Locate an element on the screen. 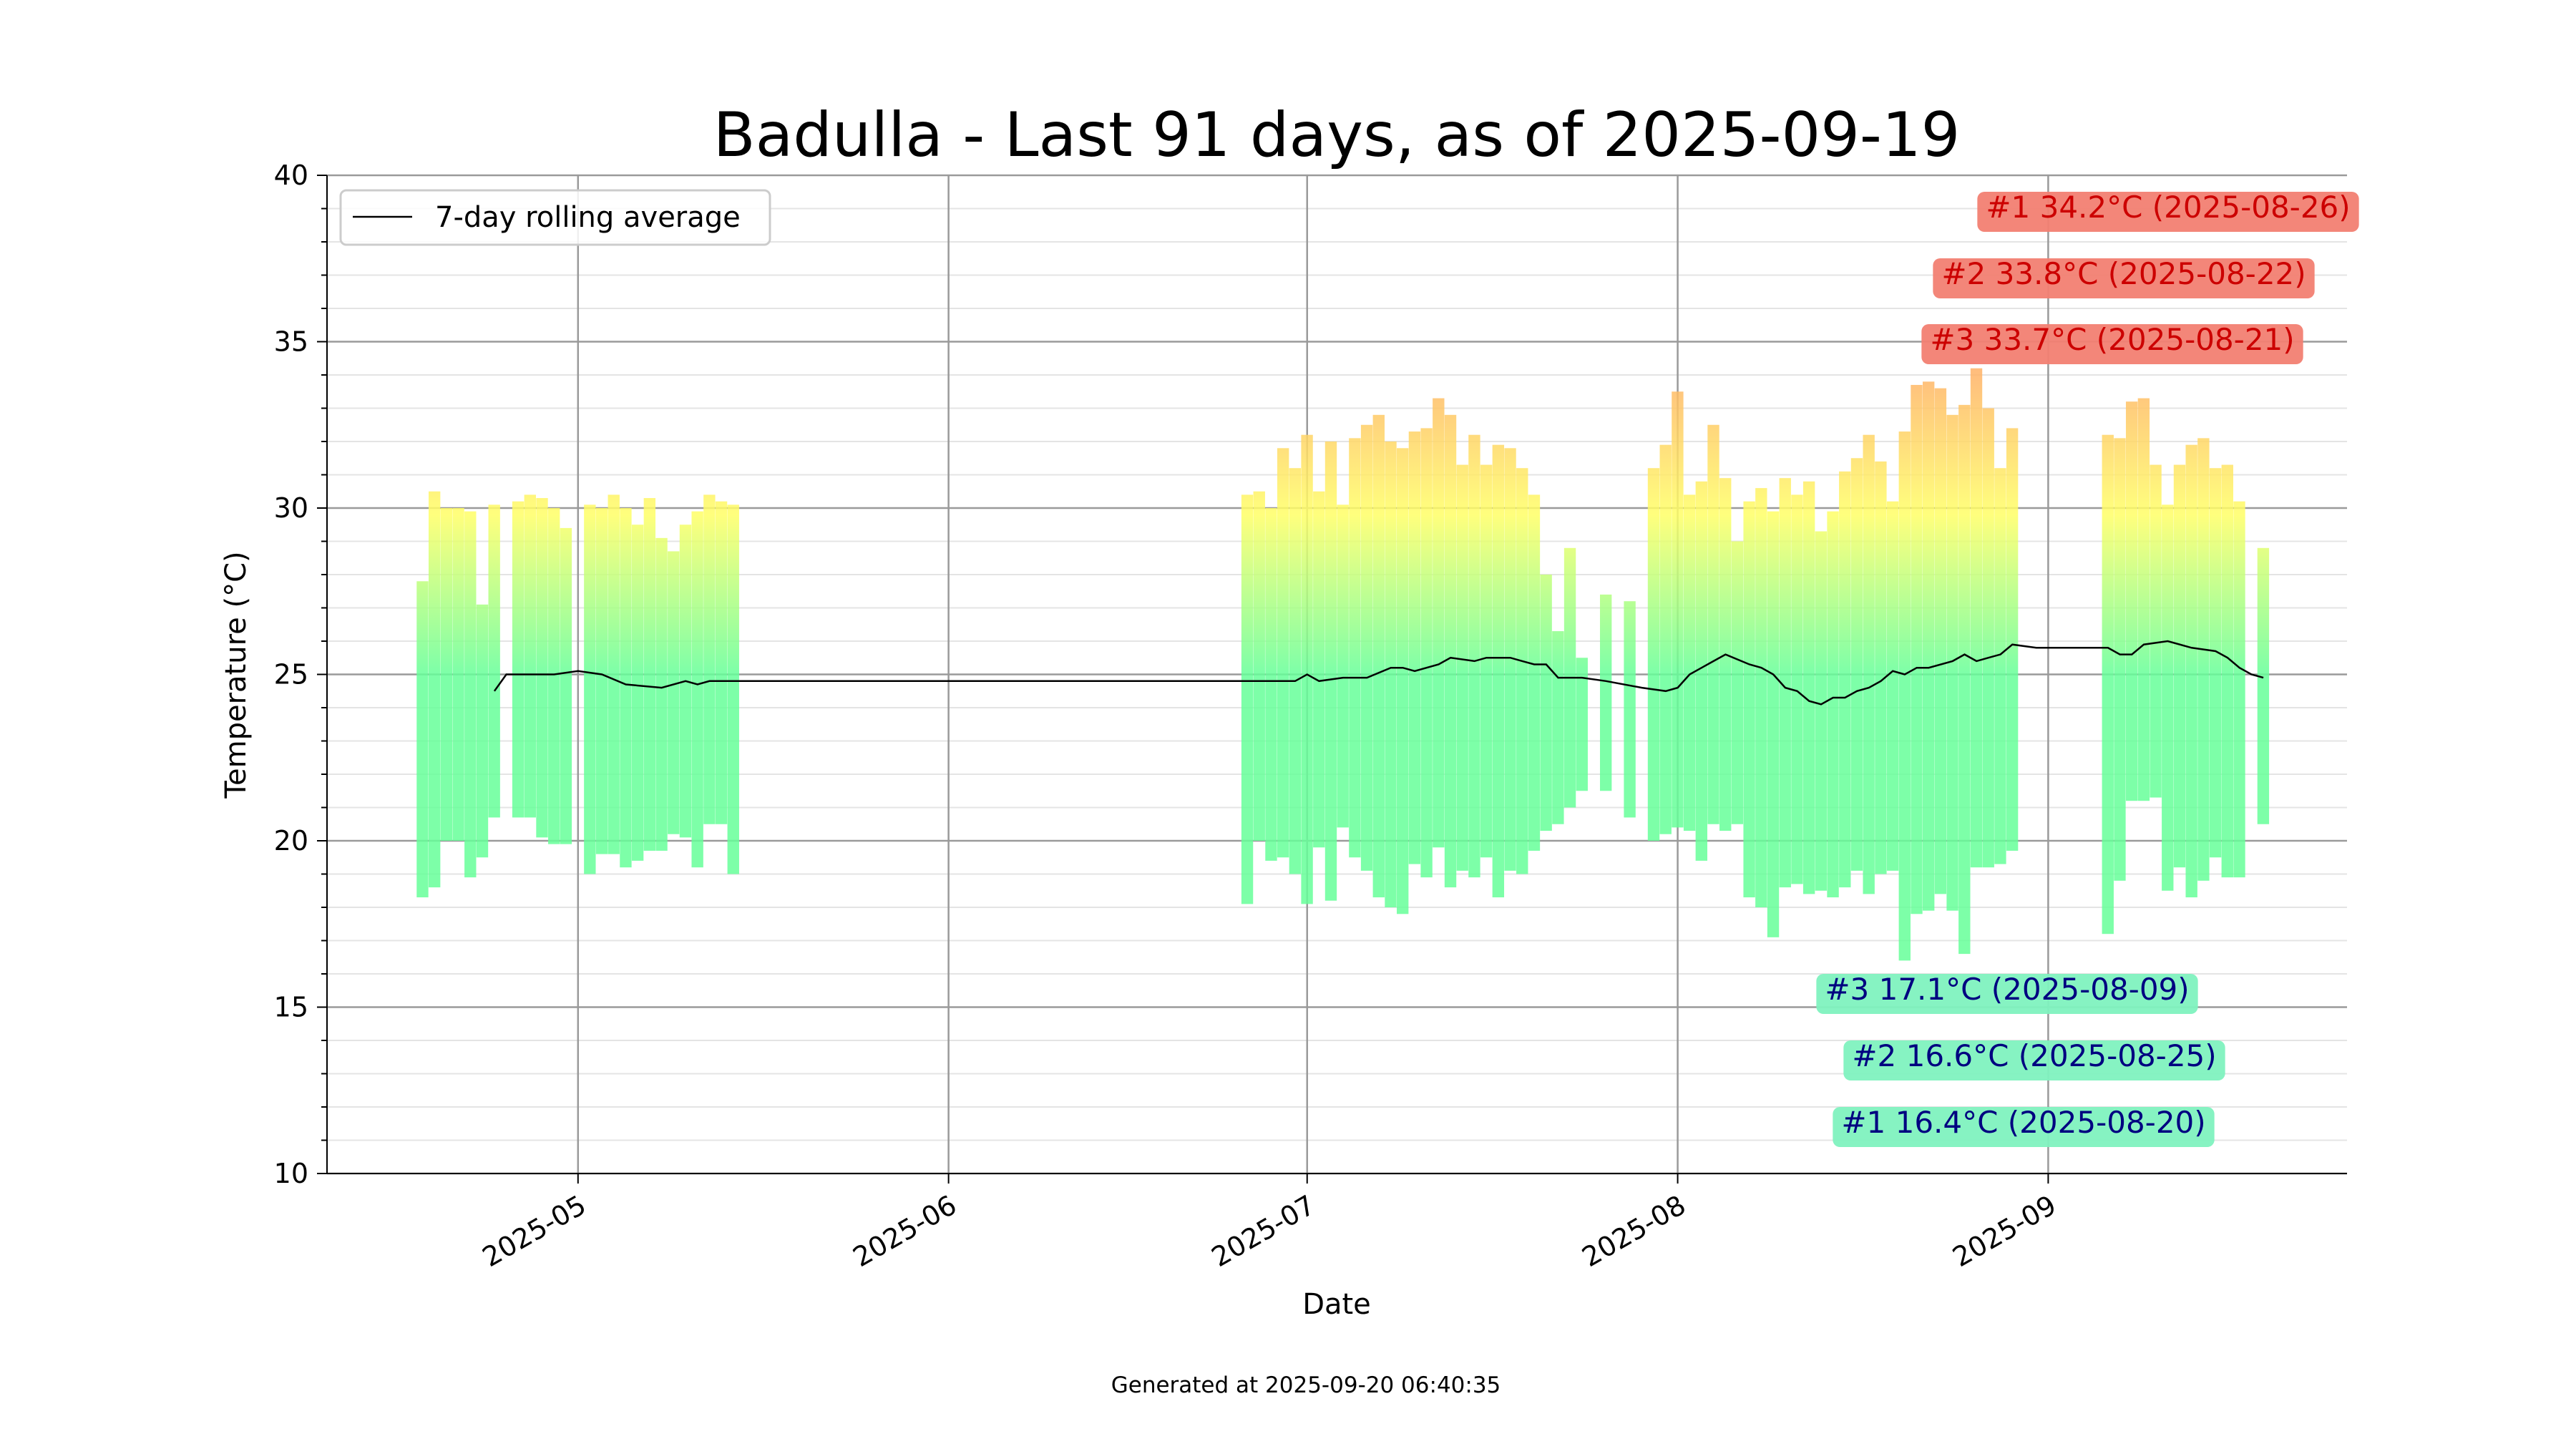 The width and height of the screenshot is (2576, 1449). y-tick-label: 10 is located at coordinates (291, 1173).